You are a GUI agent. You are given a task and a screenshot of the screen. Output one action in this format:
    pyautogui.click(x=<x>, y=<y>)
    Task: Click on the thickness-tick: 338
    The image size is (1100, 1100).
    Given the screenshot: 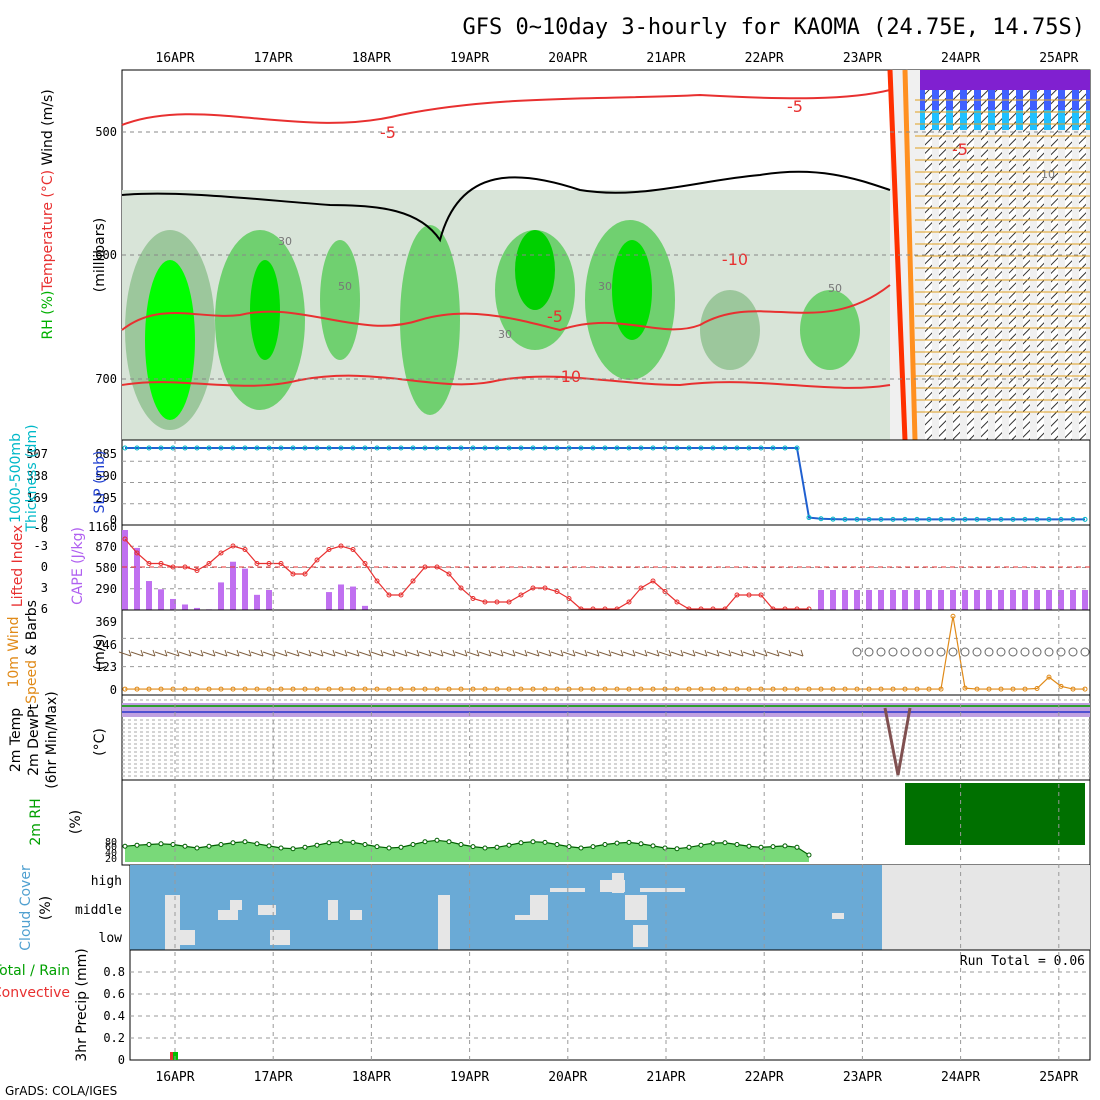 What is the action you would take?
    pyautogui.click(x=37, y=476)
    